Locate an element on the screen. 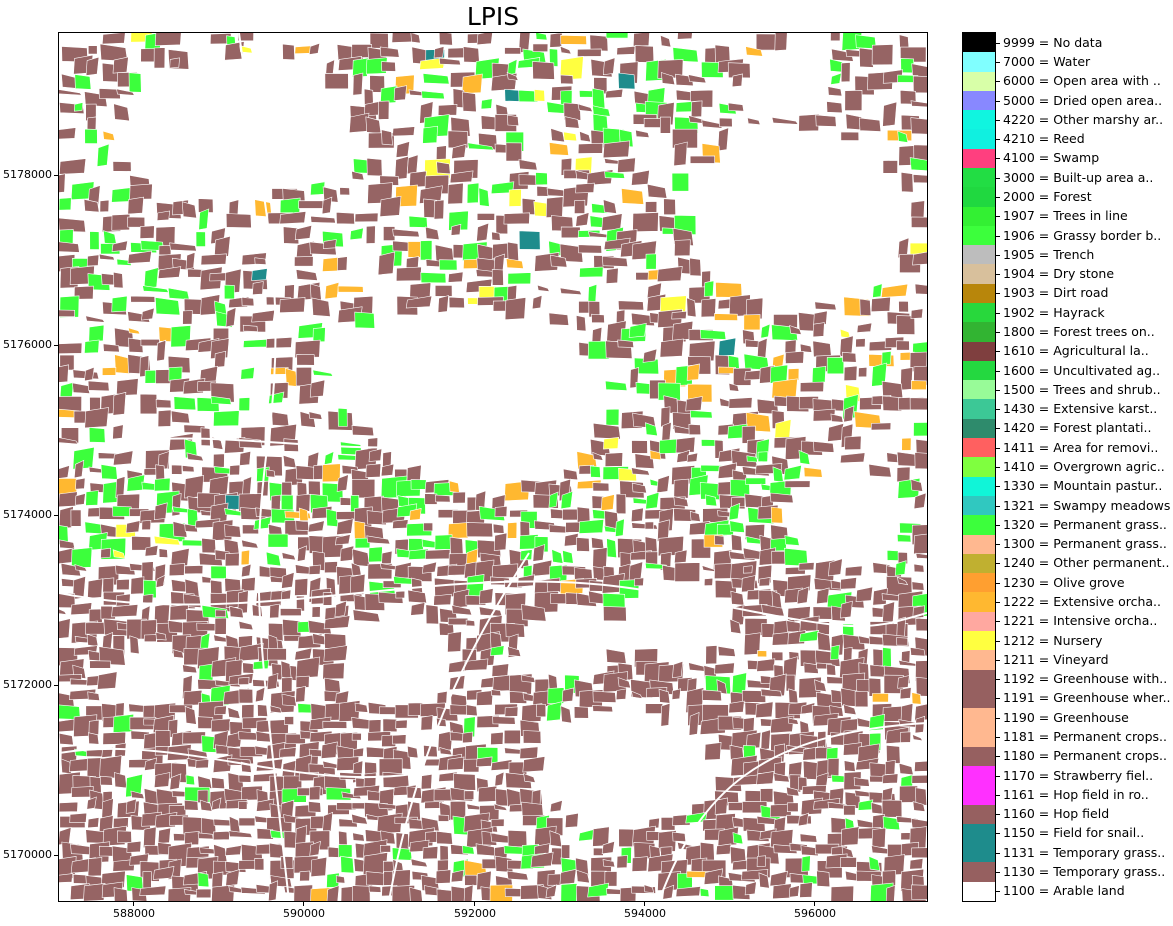 The image size is (1173, 926). legend-label: 1130 = Temporary grass.. is located at coordinates (1084, 871).